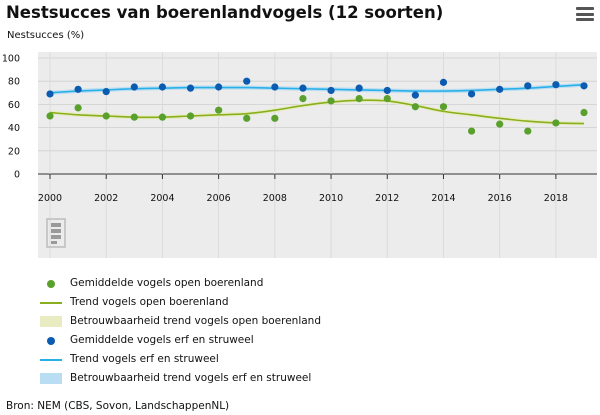 The height and width of the screenshot is (415, 600). I want to click on x-tick-label: 2002, so click(106, 198).